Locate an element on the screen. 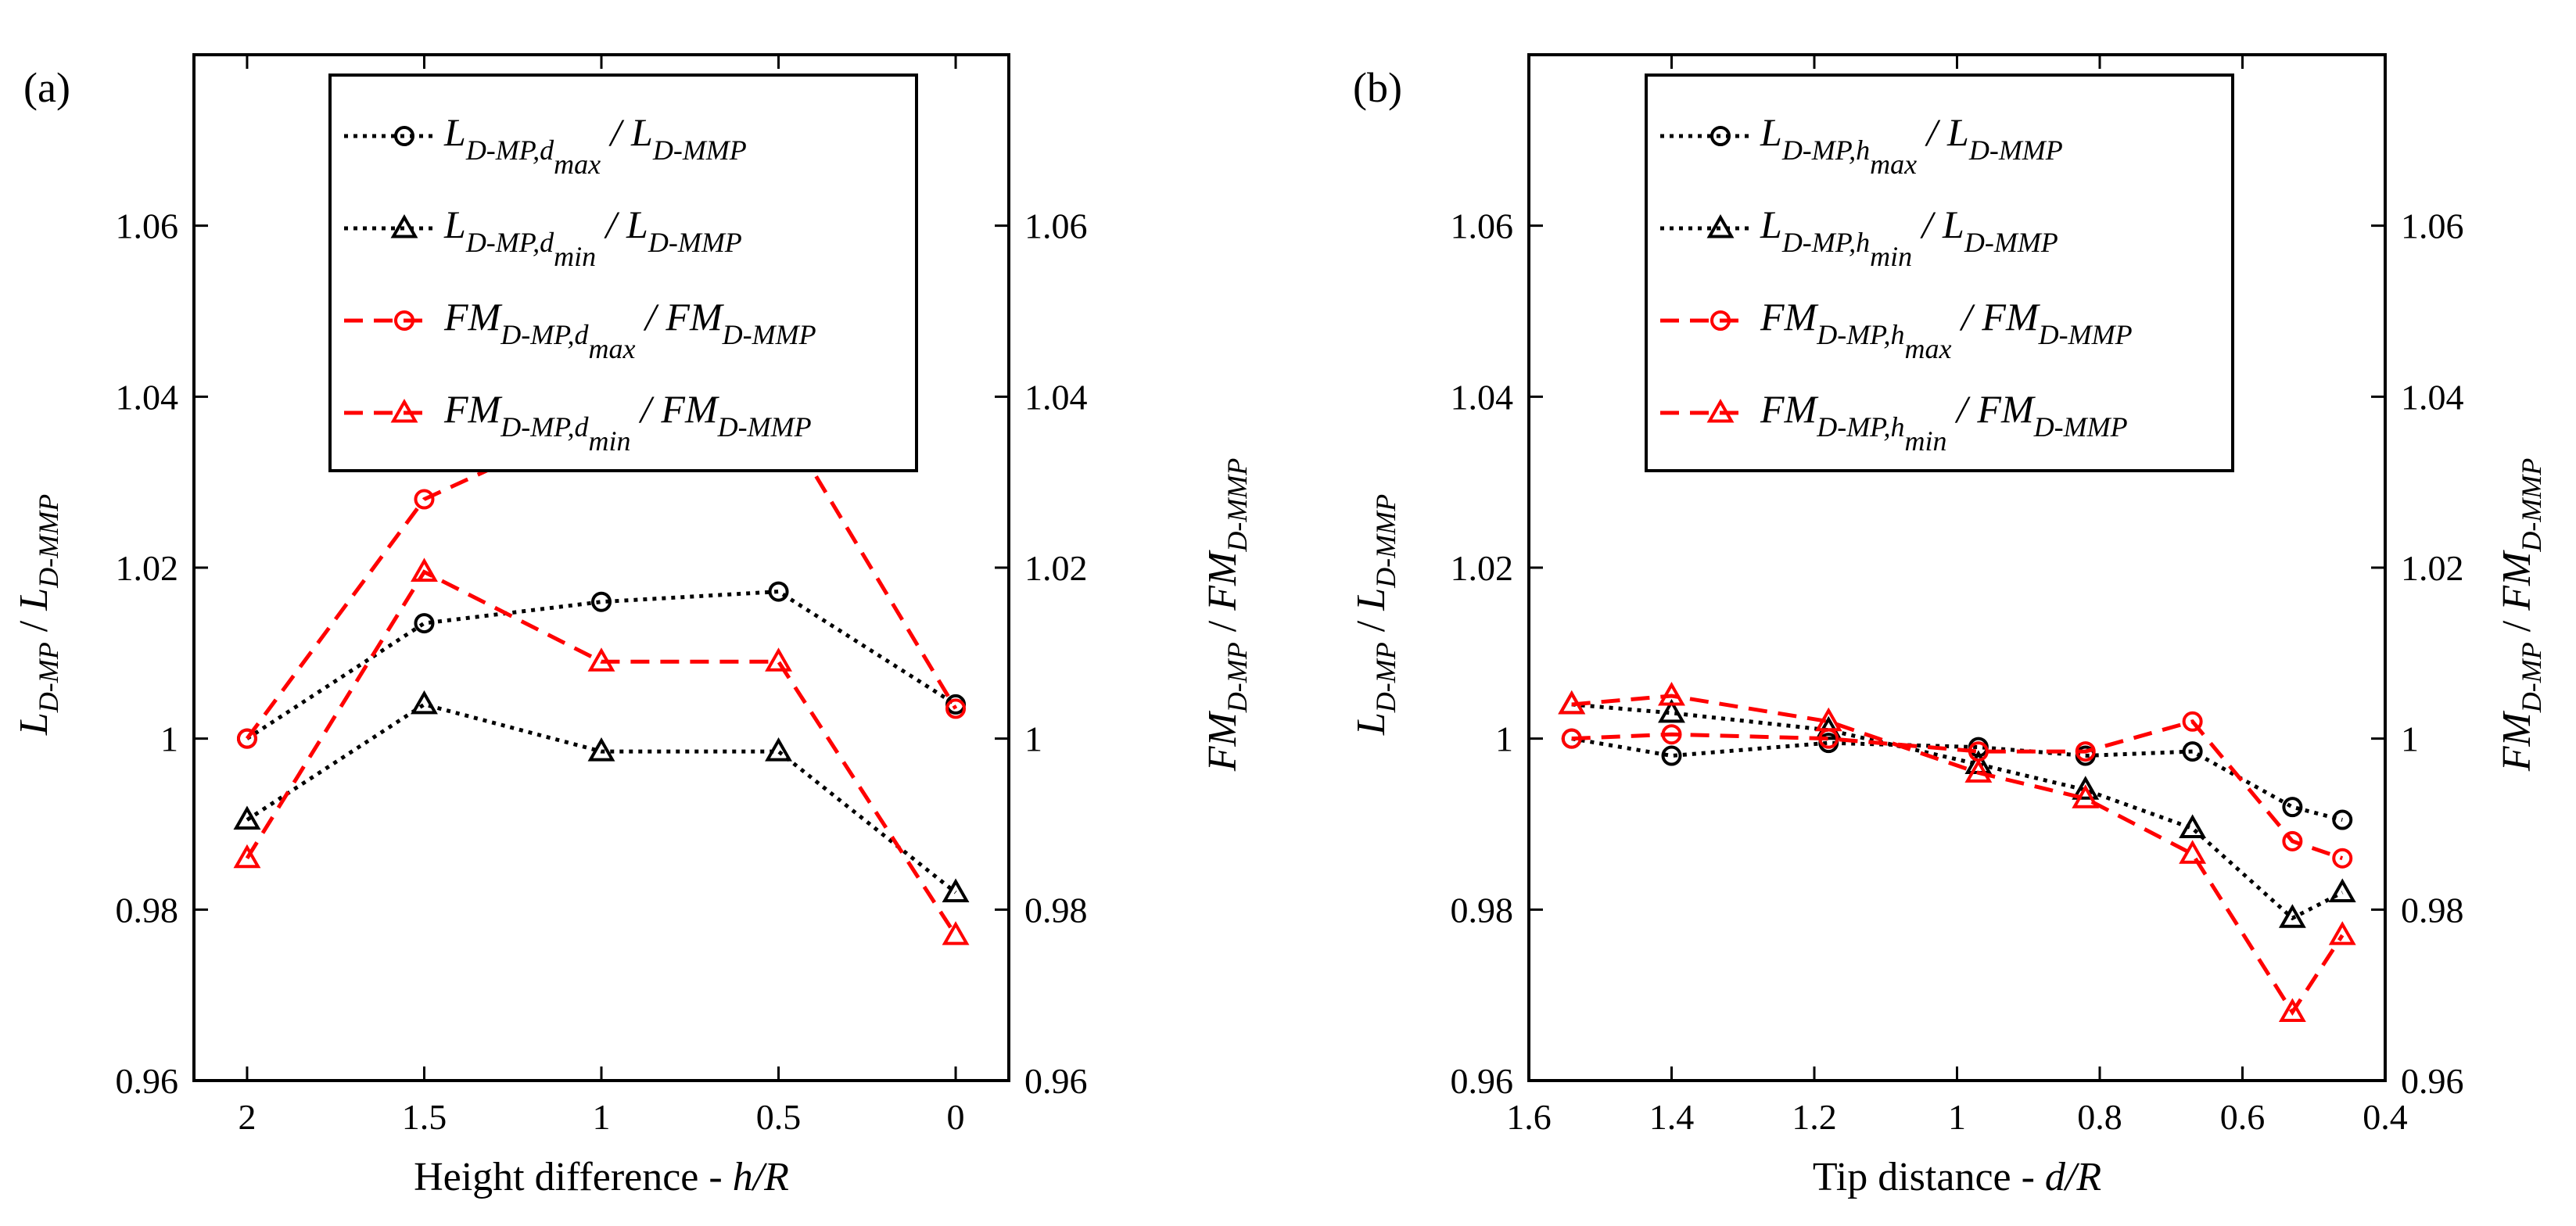  legend-entry: LD-MP,dmax / LD-MMP is located at coordinates (595, 145).